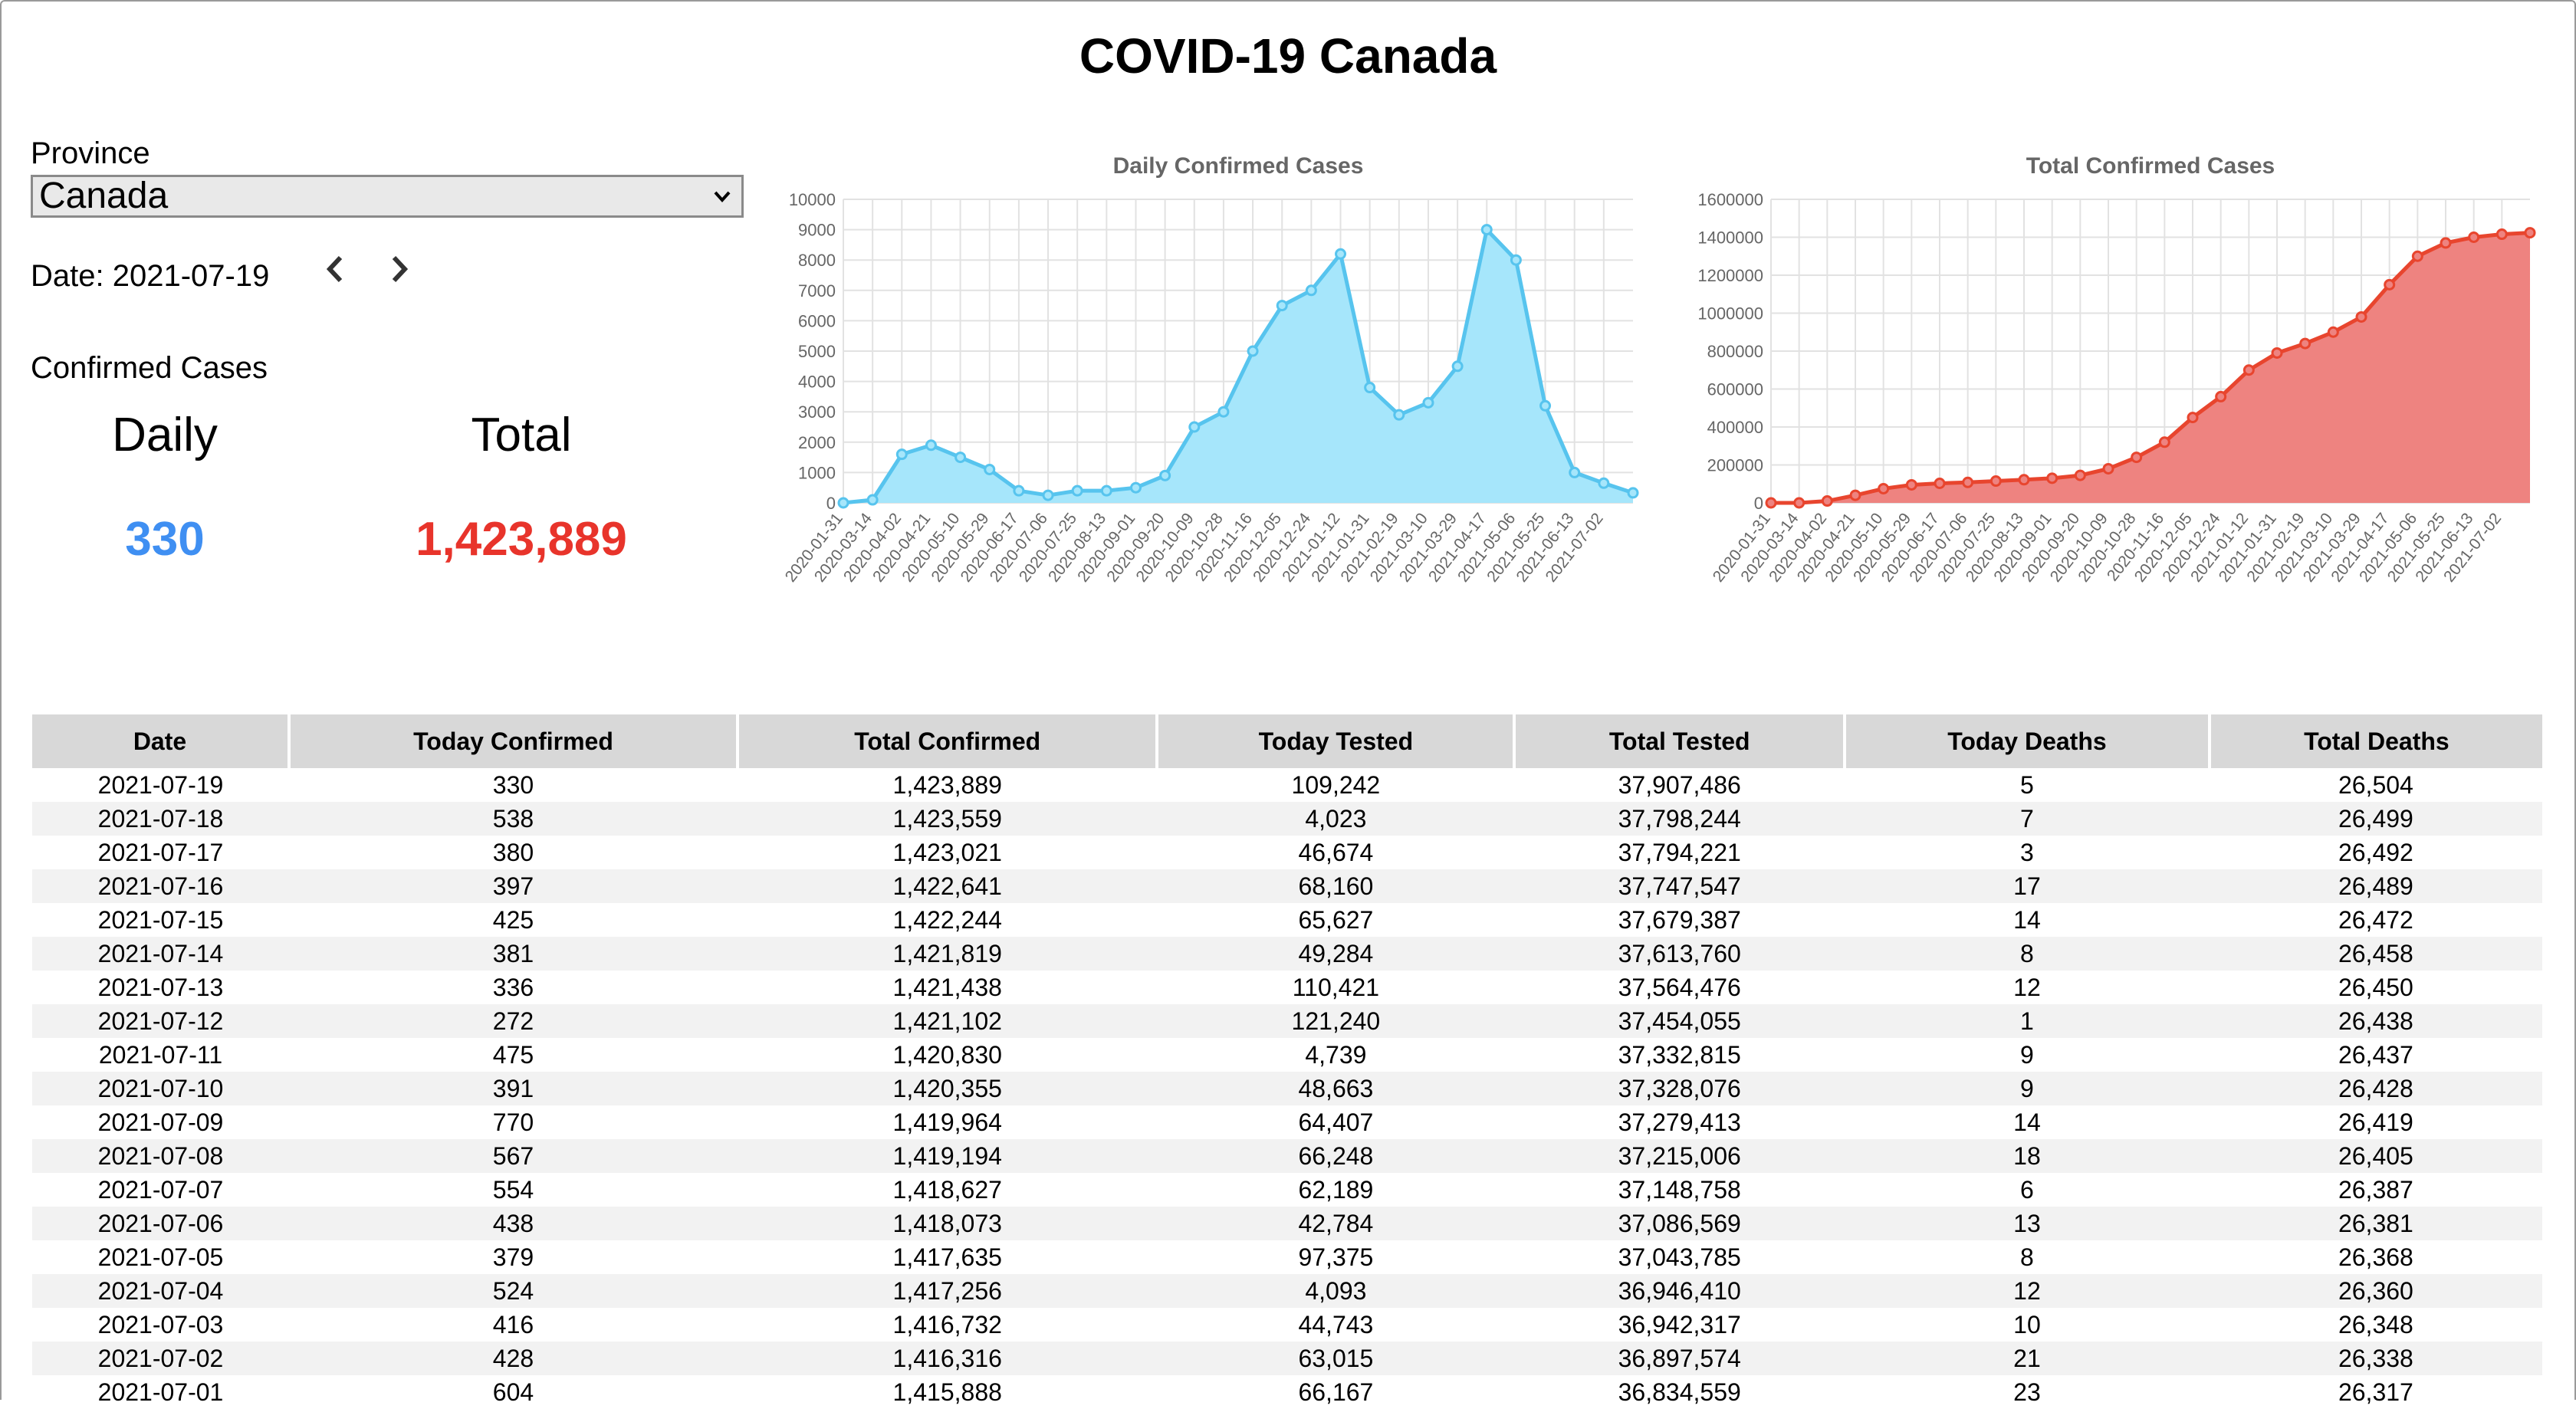  Describe the element at coordinates (1336, 954) in the screenshot. I see `table-cell: 49,284` at that location.